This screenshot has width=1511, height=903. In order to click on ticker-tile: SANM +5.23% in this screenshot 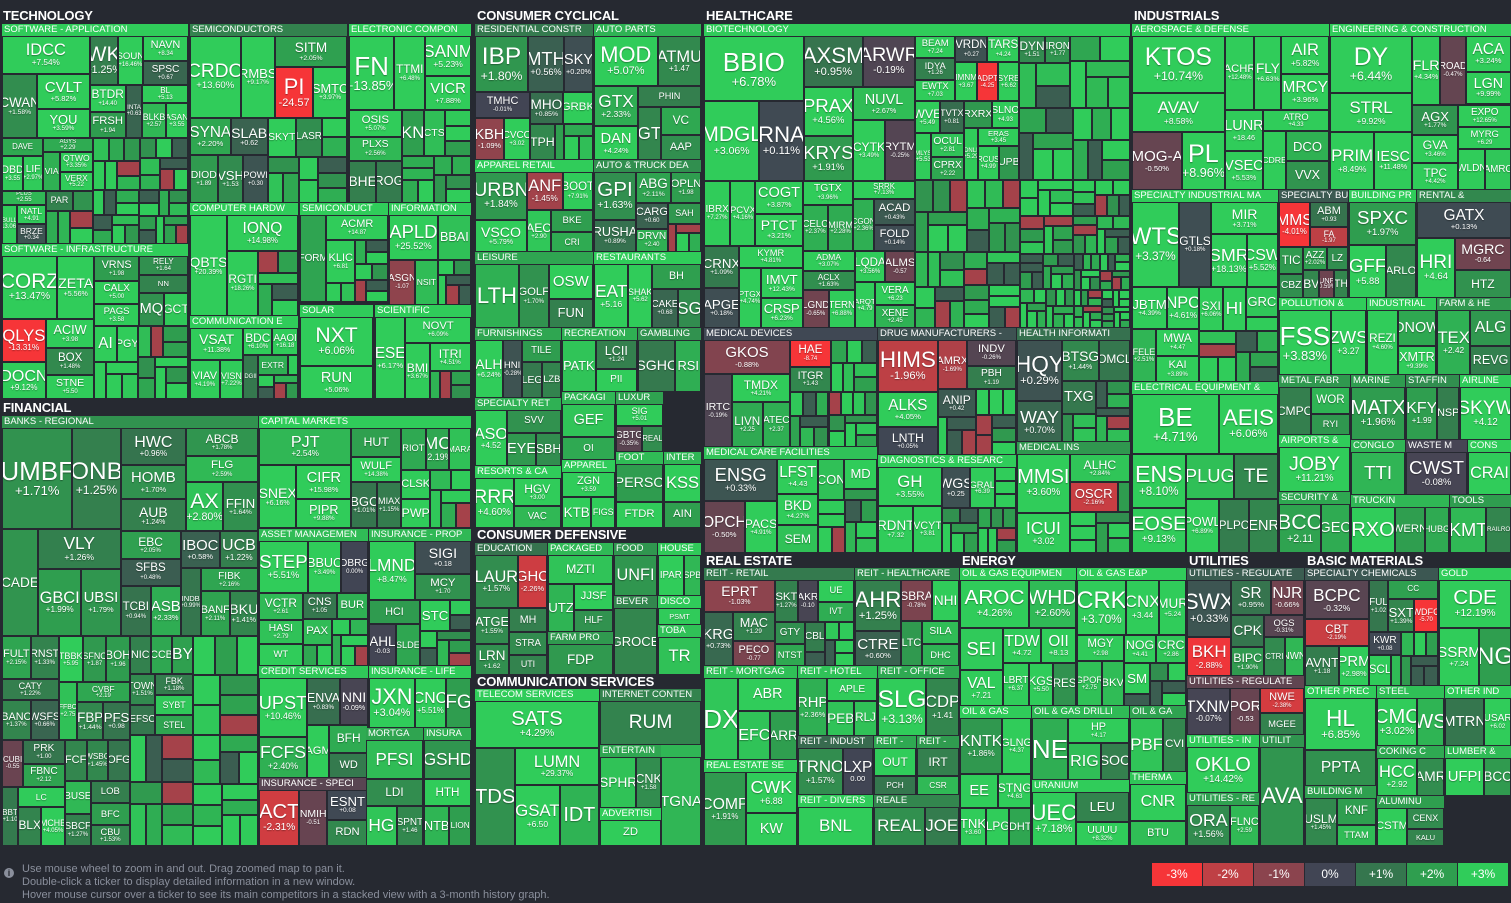, I will do `click(448, 56)`.